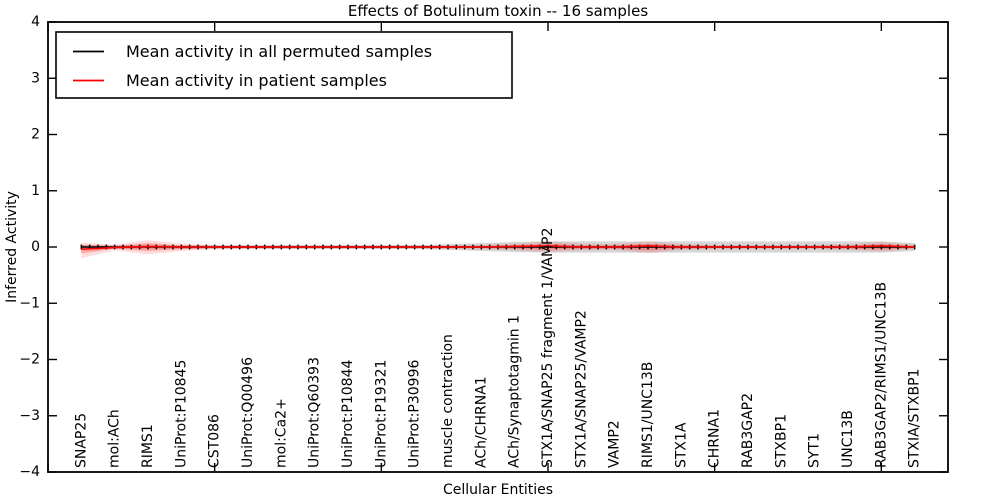 Image resolution: width=1000 pixels, height=504 pixels. I want to click on category-label: UniProt:P30996, so click(415, 414).